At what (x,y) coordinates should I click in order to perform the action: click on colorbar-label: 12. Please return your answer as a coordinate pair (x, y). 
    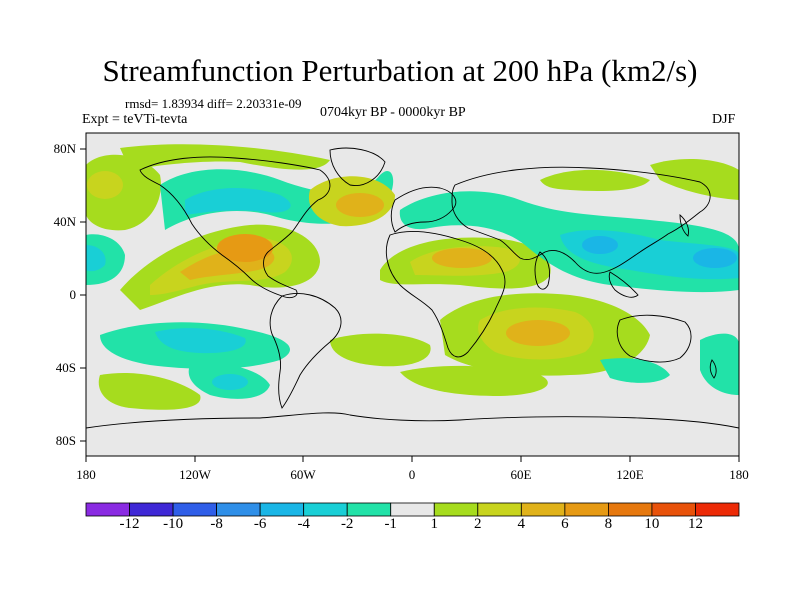
    Looking at the image, I should click on (695, 524).